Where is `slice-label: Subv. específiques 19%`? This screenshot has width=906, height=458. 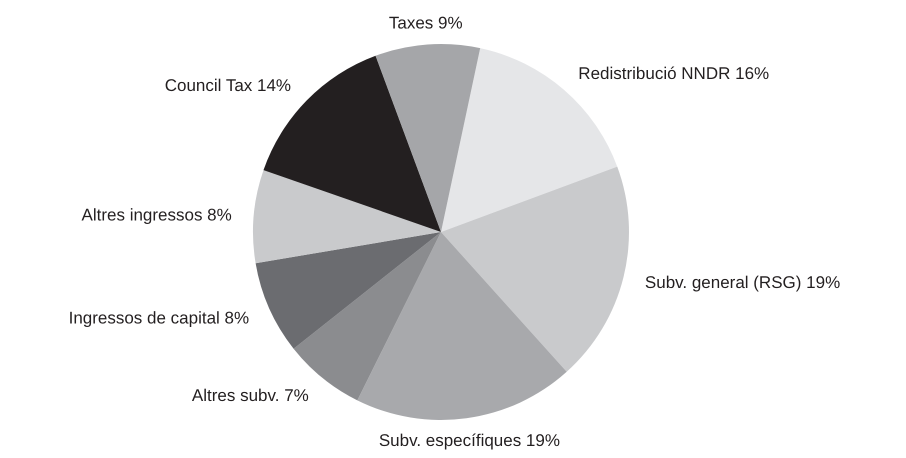
slice-label: Subv. específiques 19% is located at coordinates (469, 440).